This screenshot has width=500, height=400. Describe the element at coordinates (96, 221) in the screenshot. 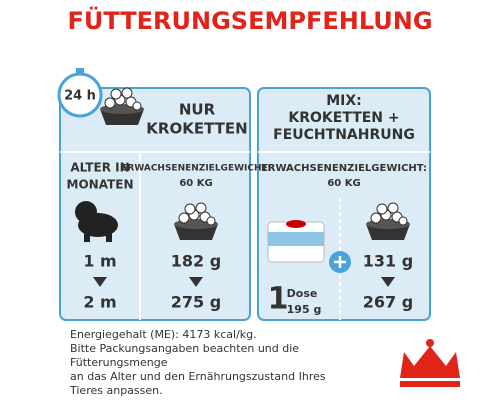

I see `puppy-icon` at that location.